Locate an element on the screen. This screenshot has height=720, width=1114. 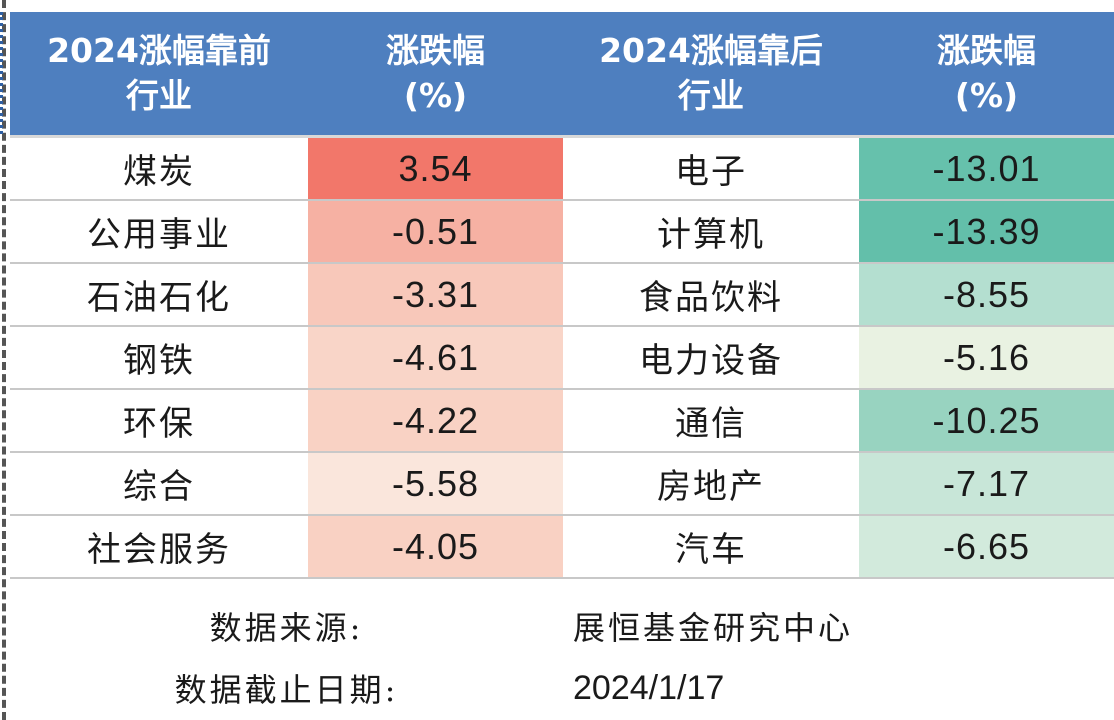
top-change-cell: -5.58 is located at coordinates (435, 483).